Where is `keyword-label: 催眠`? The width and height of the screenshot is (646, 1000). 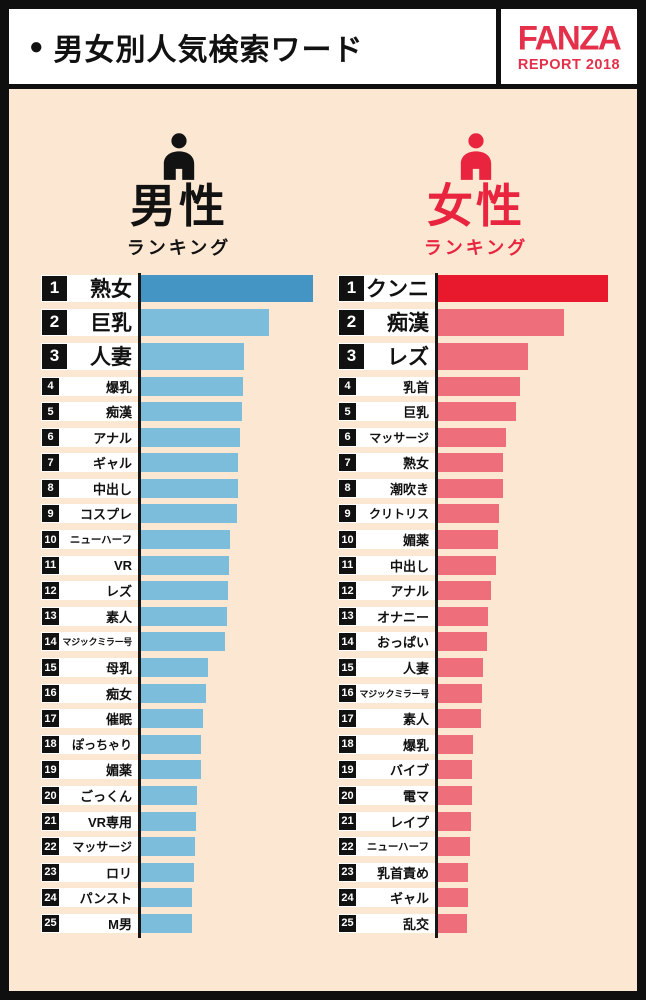 keyword-label: 催眠 is located at coordinates (118, 720).